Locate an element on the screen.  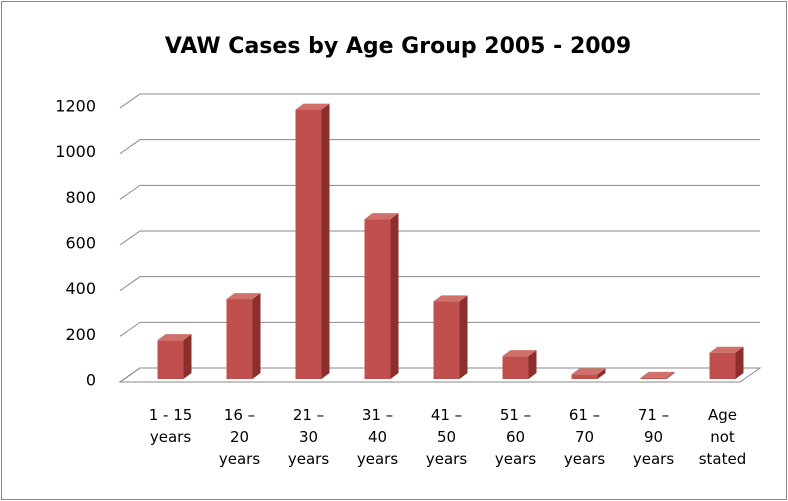
y-tick-label: 600 is located at coordinates (80, 243).